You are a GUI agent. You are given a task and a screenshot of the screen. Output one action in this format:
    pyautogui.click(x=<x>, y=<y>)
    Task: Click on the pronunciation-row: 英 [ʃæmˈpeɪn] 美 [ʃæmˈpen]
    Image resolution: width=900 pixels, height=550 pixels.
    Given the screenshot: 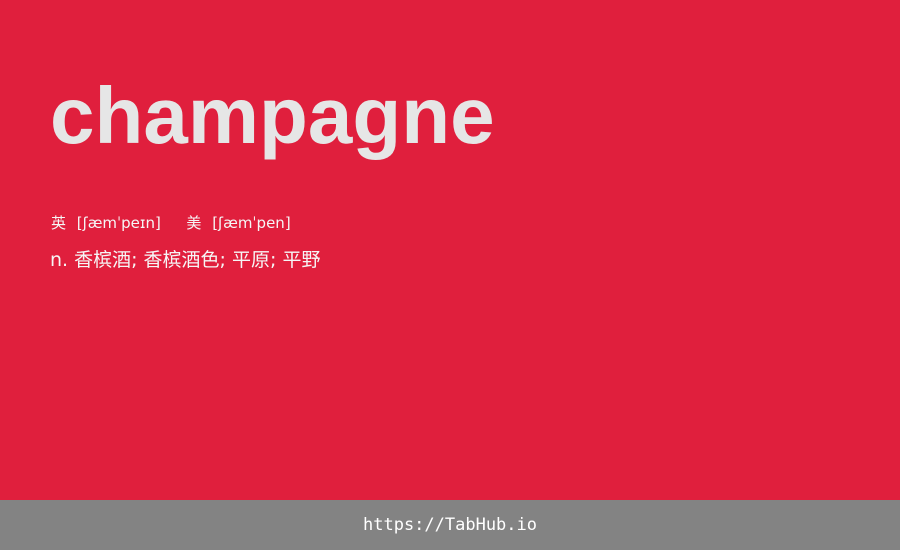 What is the action you would take?
    pyautogui.click(x=171, y=223)
    